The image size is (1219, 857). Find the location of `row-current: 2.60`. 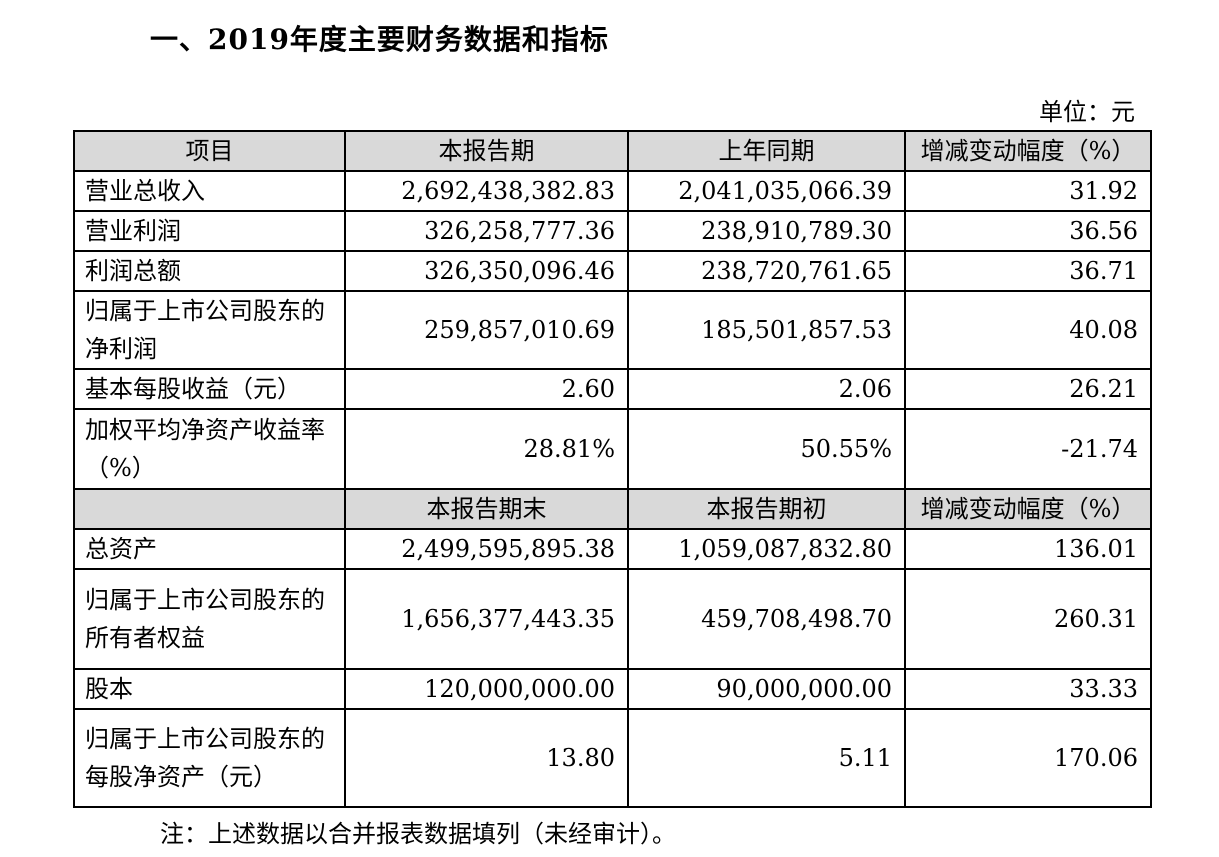

row-current: 2.60 is located at coordinates (486, 389).